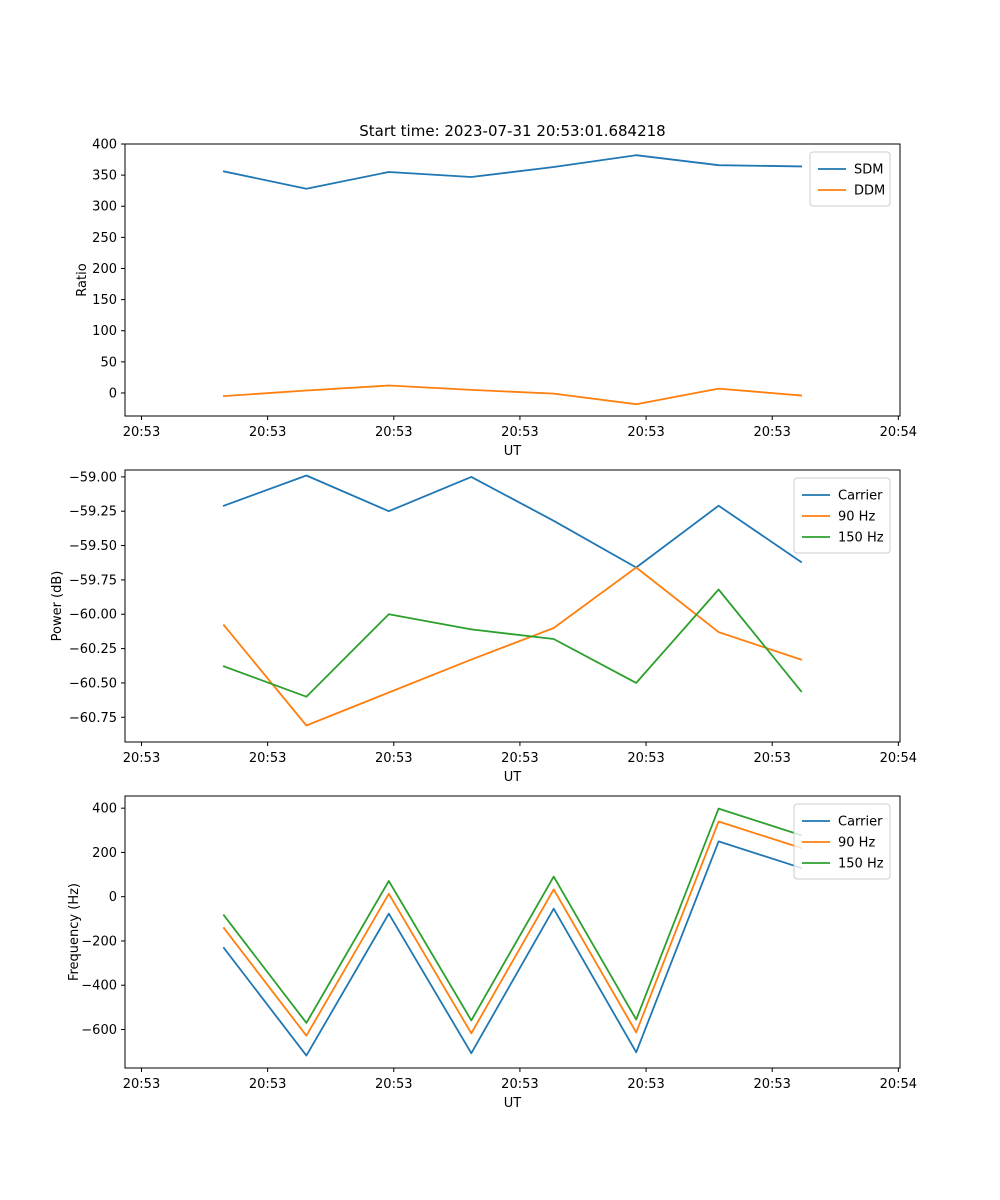 Image resolution: width=1000 pixels, height=1200 pixels. Describe the element at coordinates (93, 546) in the screenshot. I see `y-tick-label: −59.50` at that location.